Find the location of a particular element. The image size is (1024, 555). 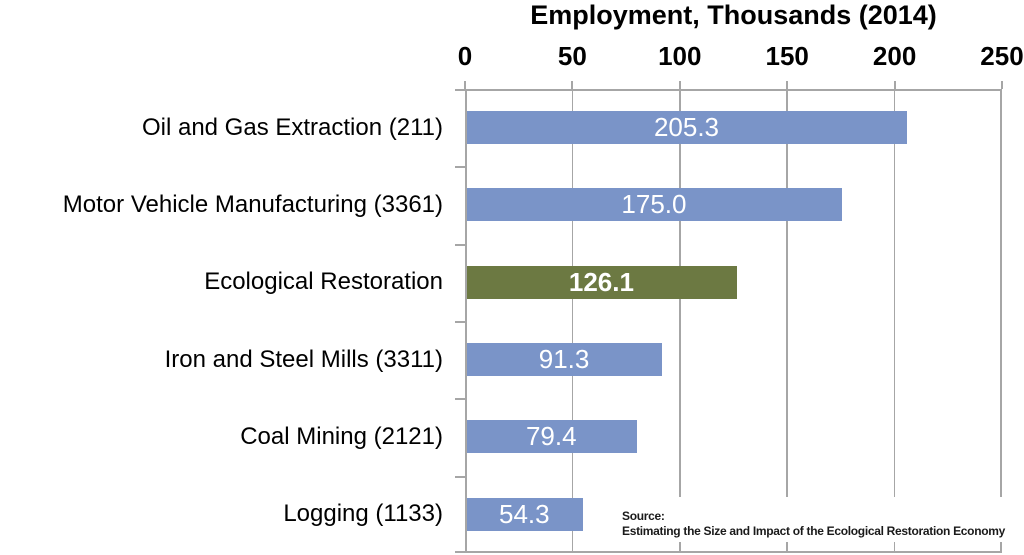

bar: 54.3 is located at coordinates (524, 514).